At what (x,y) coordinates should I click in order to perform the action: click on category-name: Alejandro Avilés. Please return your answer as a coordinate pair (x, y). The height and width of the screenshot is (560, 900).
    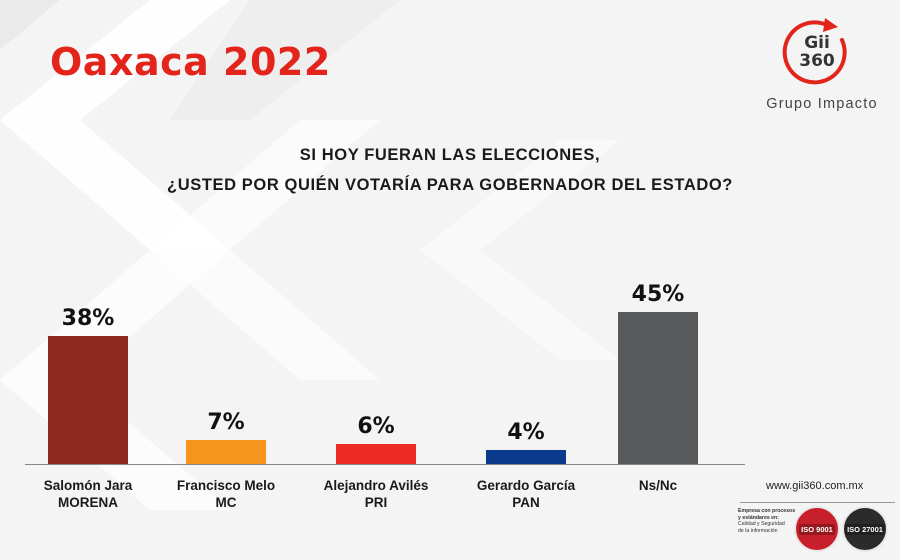
    Looking at the image, I should click on (376, 485).